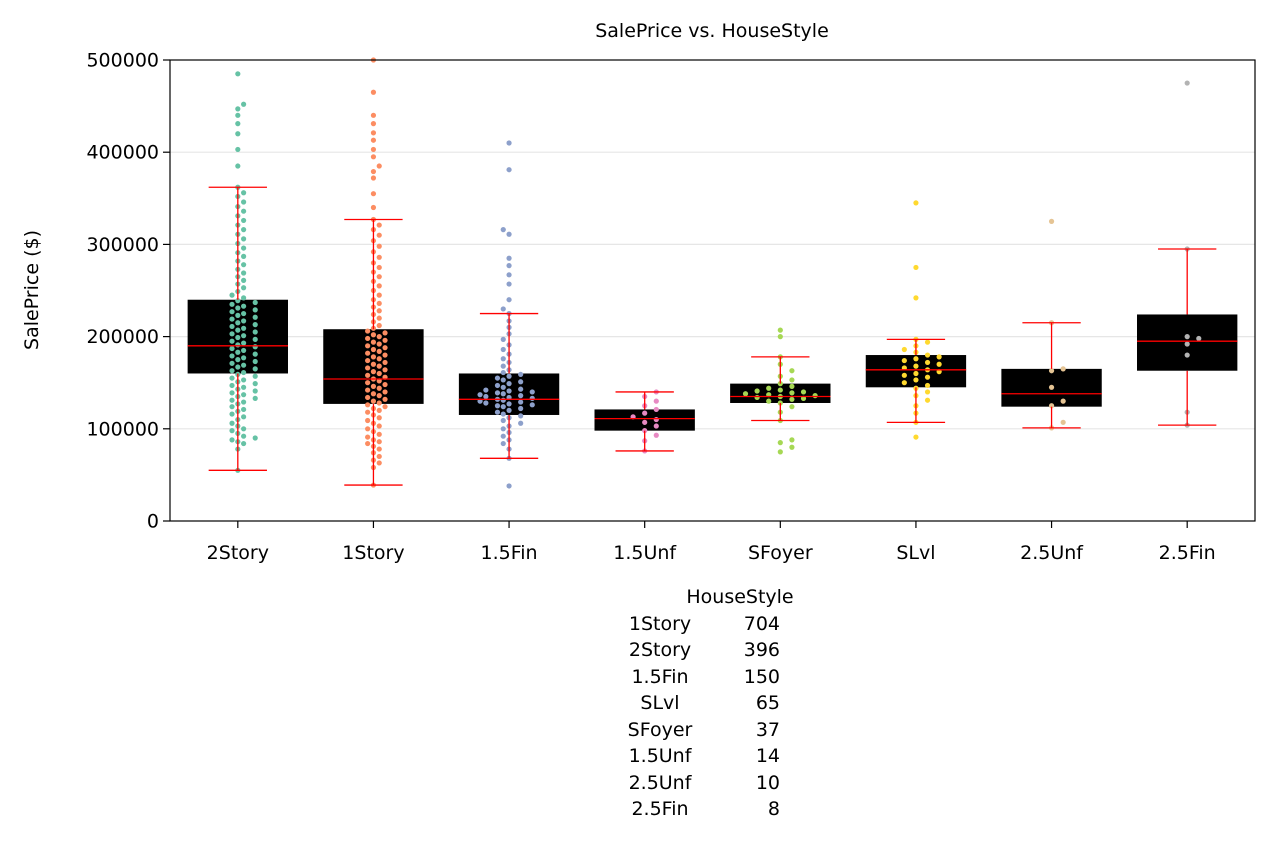  Describe the element at coordinates (1052, 553) in the screenshot. I see `x-tick-label: 2.5Unf` at that location.